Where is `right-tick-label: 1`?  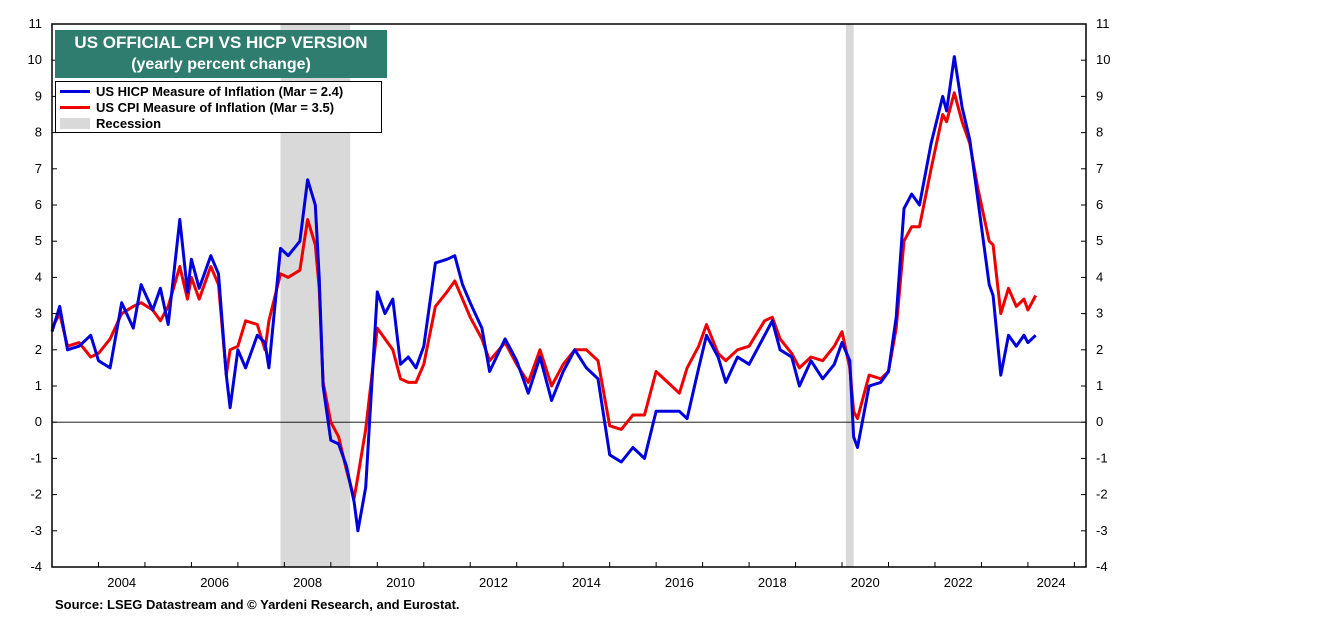 right-tick-label: 1 is located at coordinates (1099, 385).